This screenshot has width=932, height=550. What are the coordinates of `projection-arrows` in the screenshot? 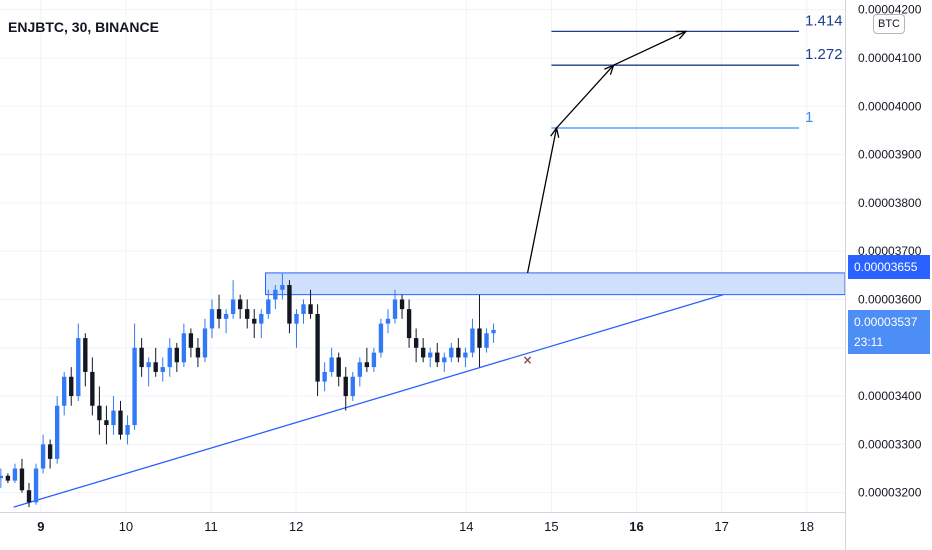 It's located at (607, 152).